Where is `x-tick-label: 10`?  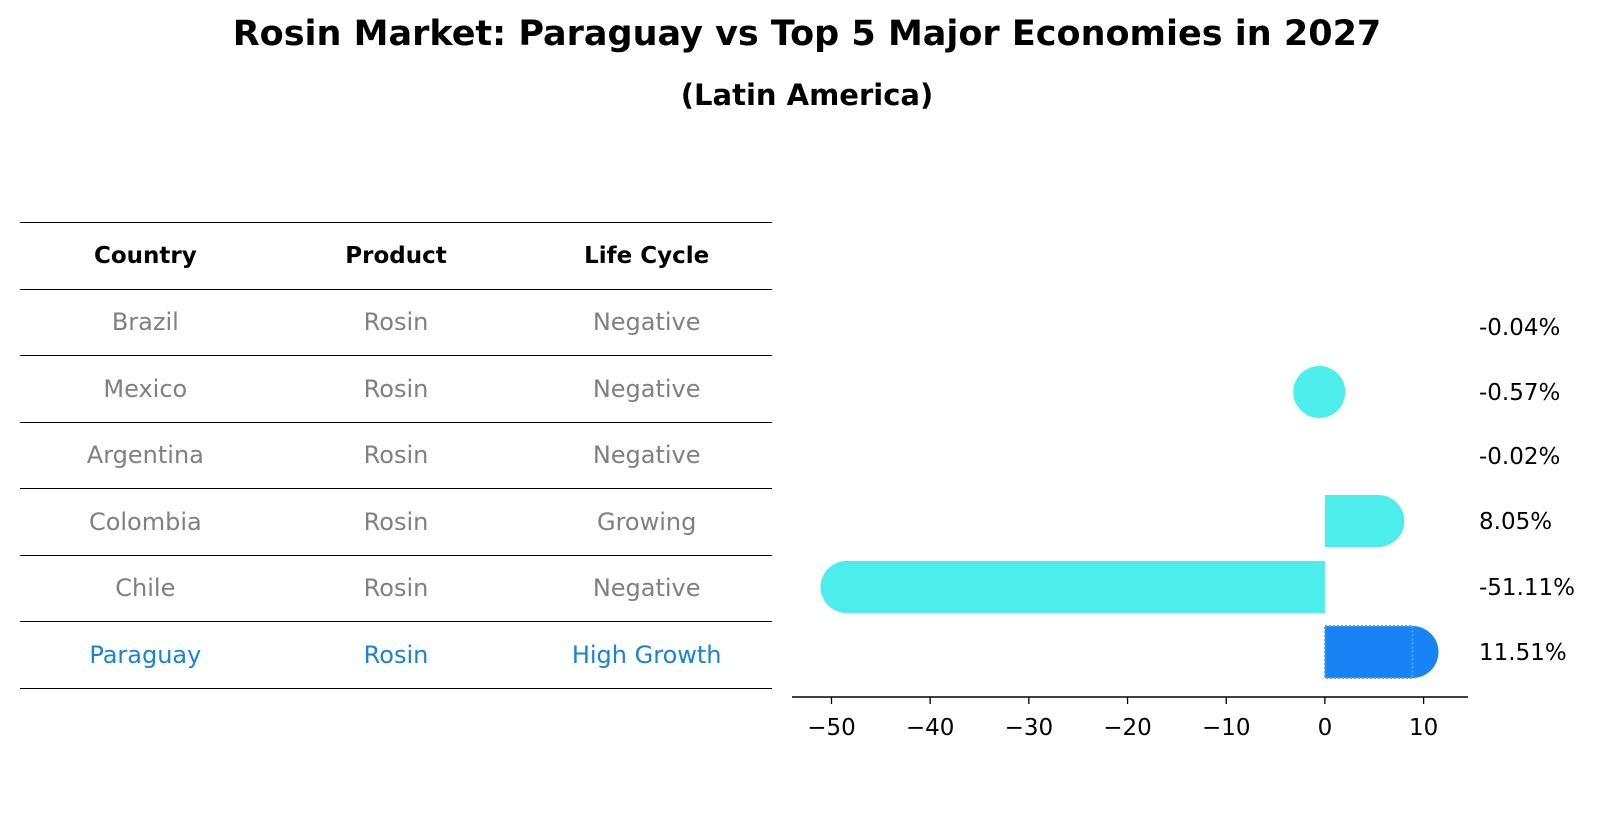 x-tick-label: 10 is located at coordinates (1423, 728).